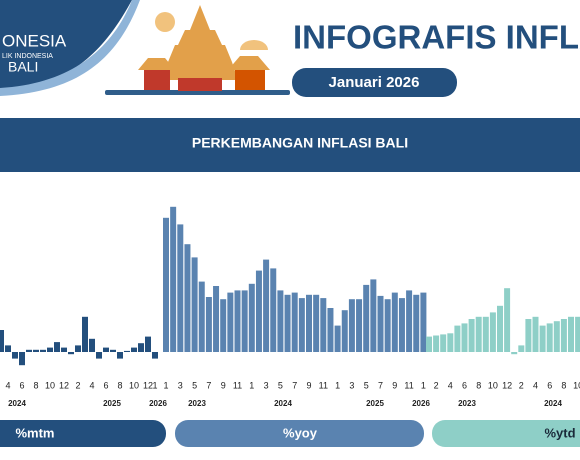  Describe the element at coordinates (374, 82) in the screenshot. I see `date-label: Januari 2026` at that location.